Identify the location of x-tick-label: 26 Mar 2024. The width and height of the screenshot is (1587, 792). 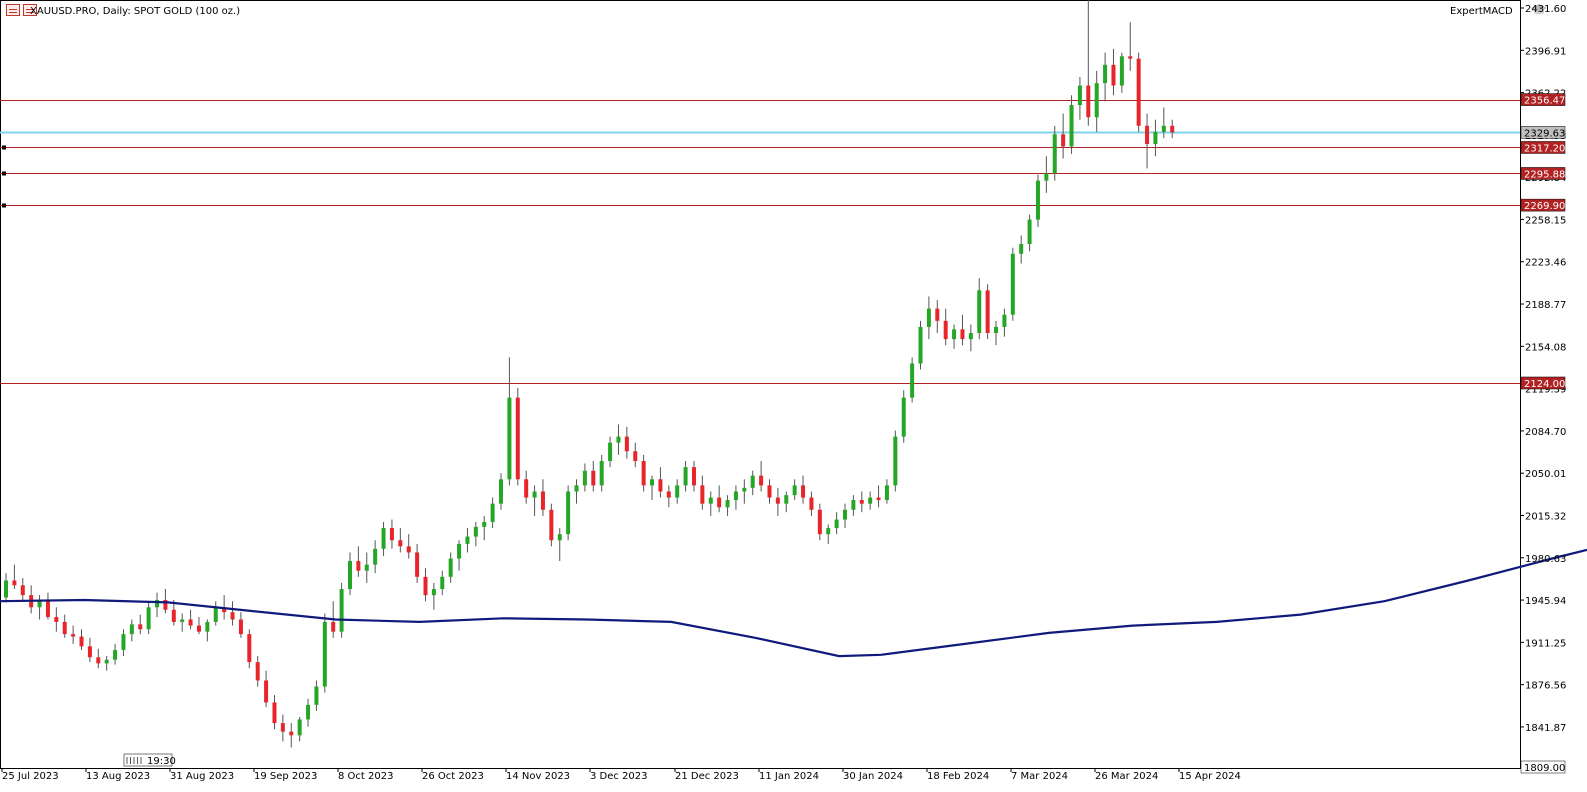
(1126, 776).